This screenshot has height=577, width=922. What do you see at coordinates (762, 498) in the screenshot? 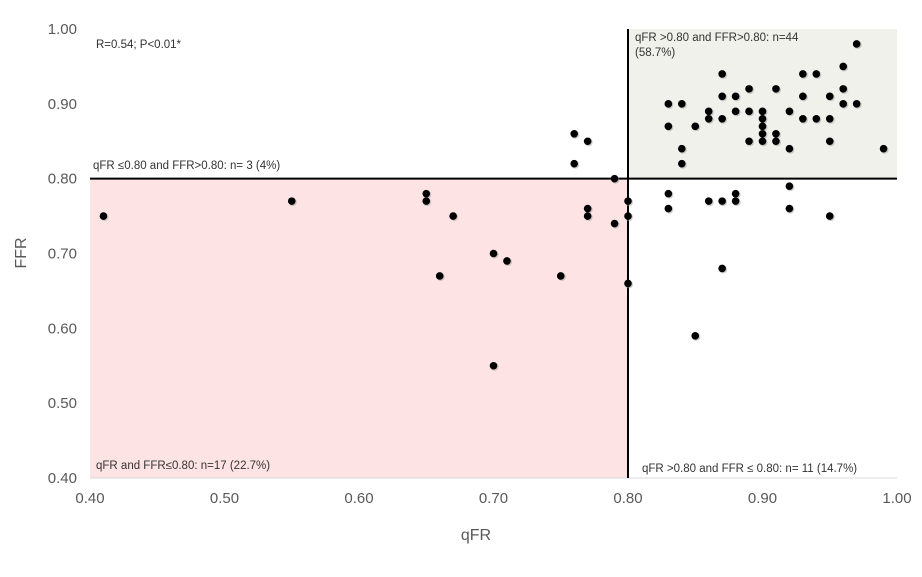
I see `x-tick-label: 0.90` at bounding box center [762, 498].